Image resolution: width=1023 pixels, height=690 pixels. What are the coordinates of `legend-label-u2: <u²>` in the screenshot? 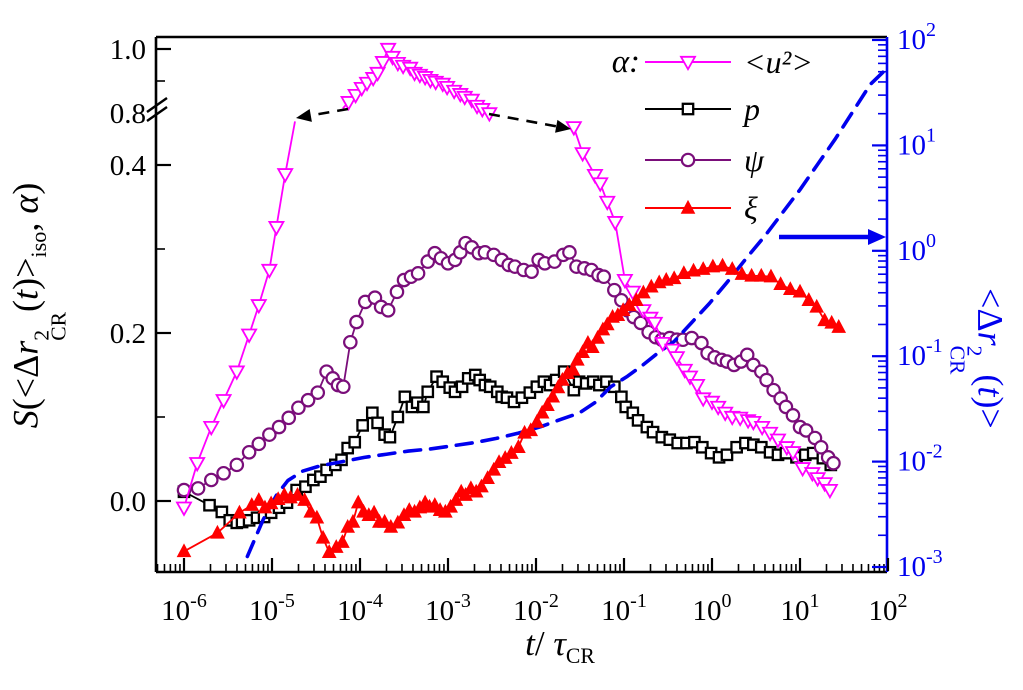 It's located at (778, 61).